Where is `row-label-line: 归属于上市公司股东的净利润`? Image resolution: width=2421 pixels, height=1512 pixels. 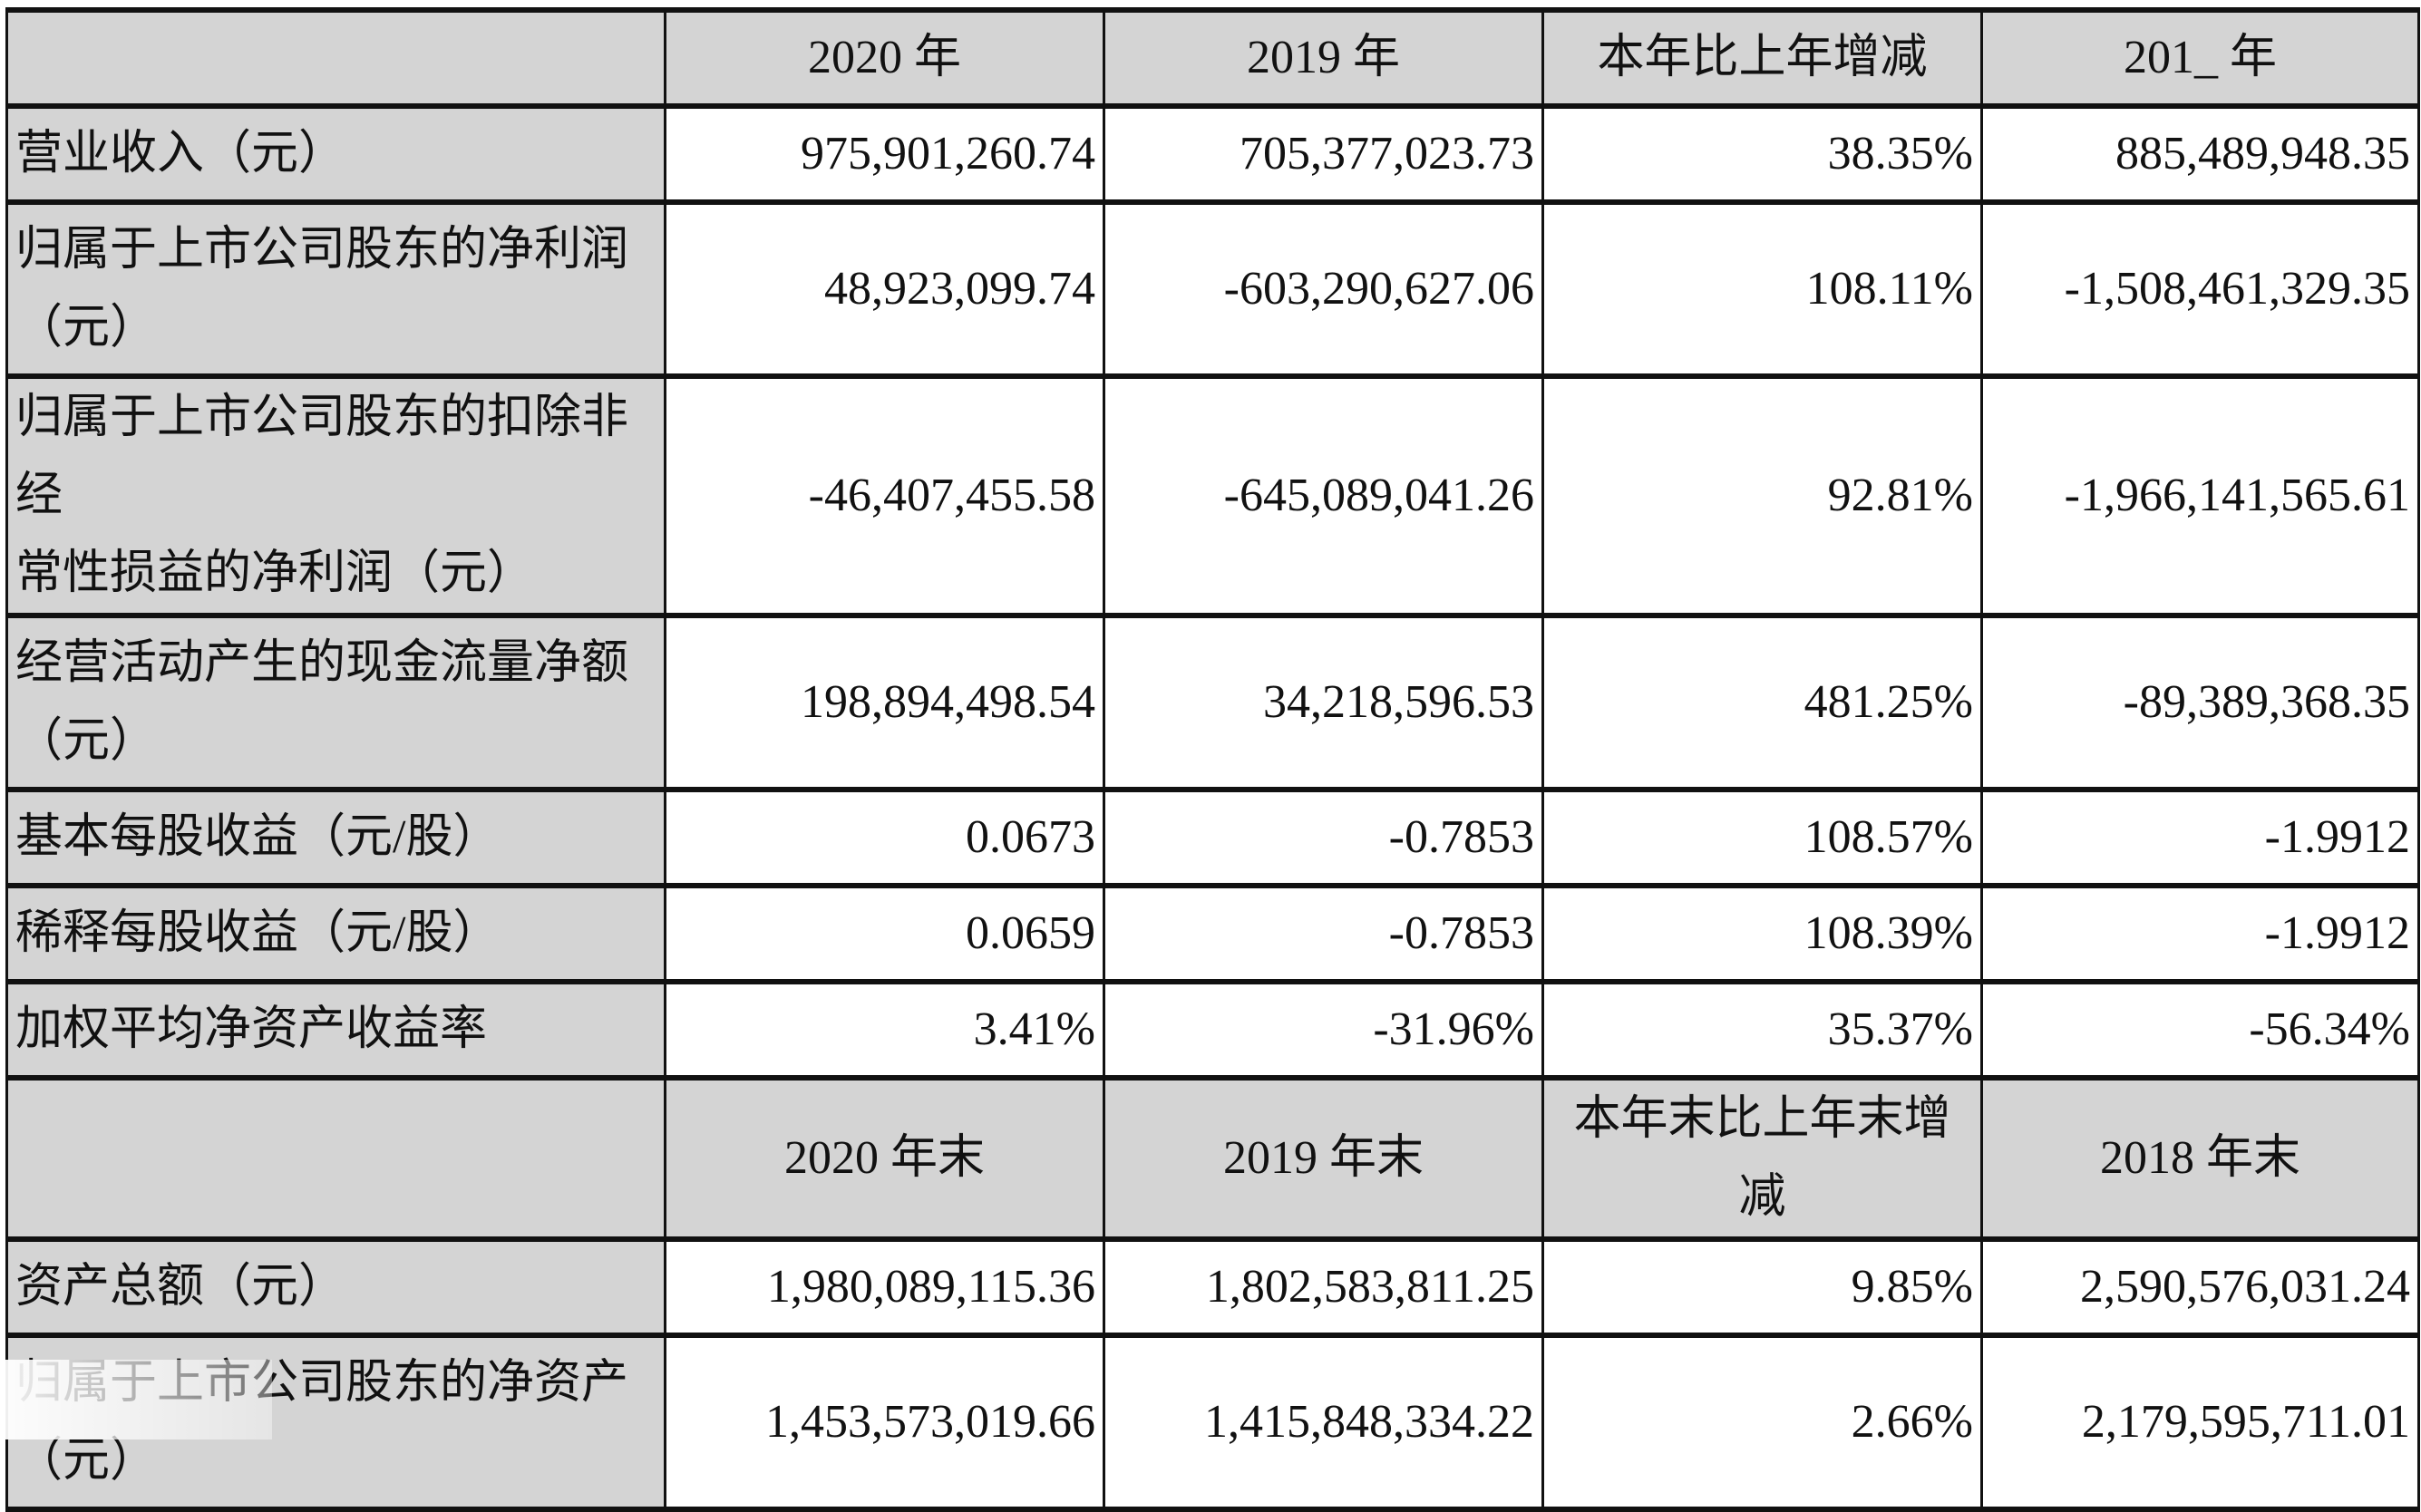 row-label-line: 归属于上市公司股东的净利润 is located at coordinates (322, 250).